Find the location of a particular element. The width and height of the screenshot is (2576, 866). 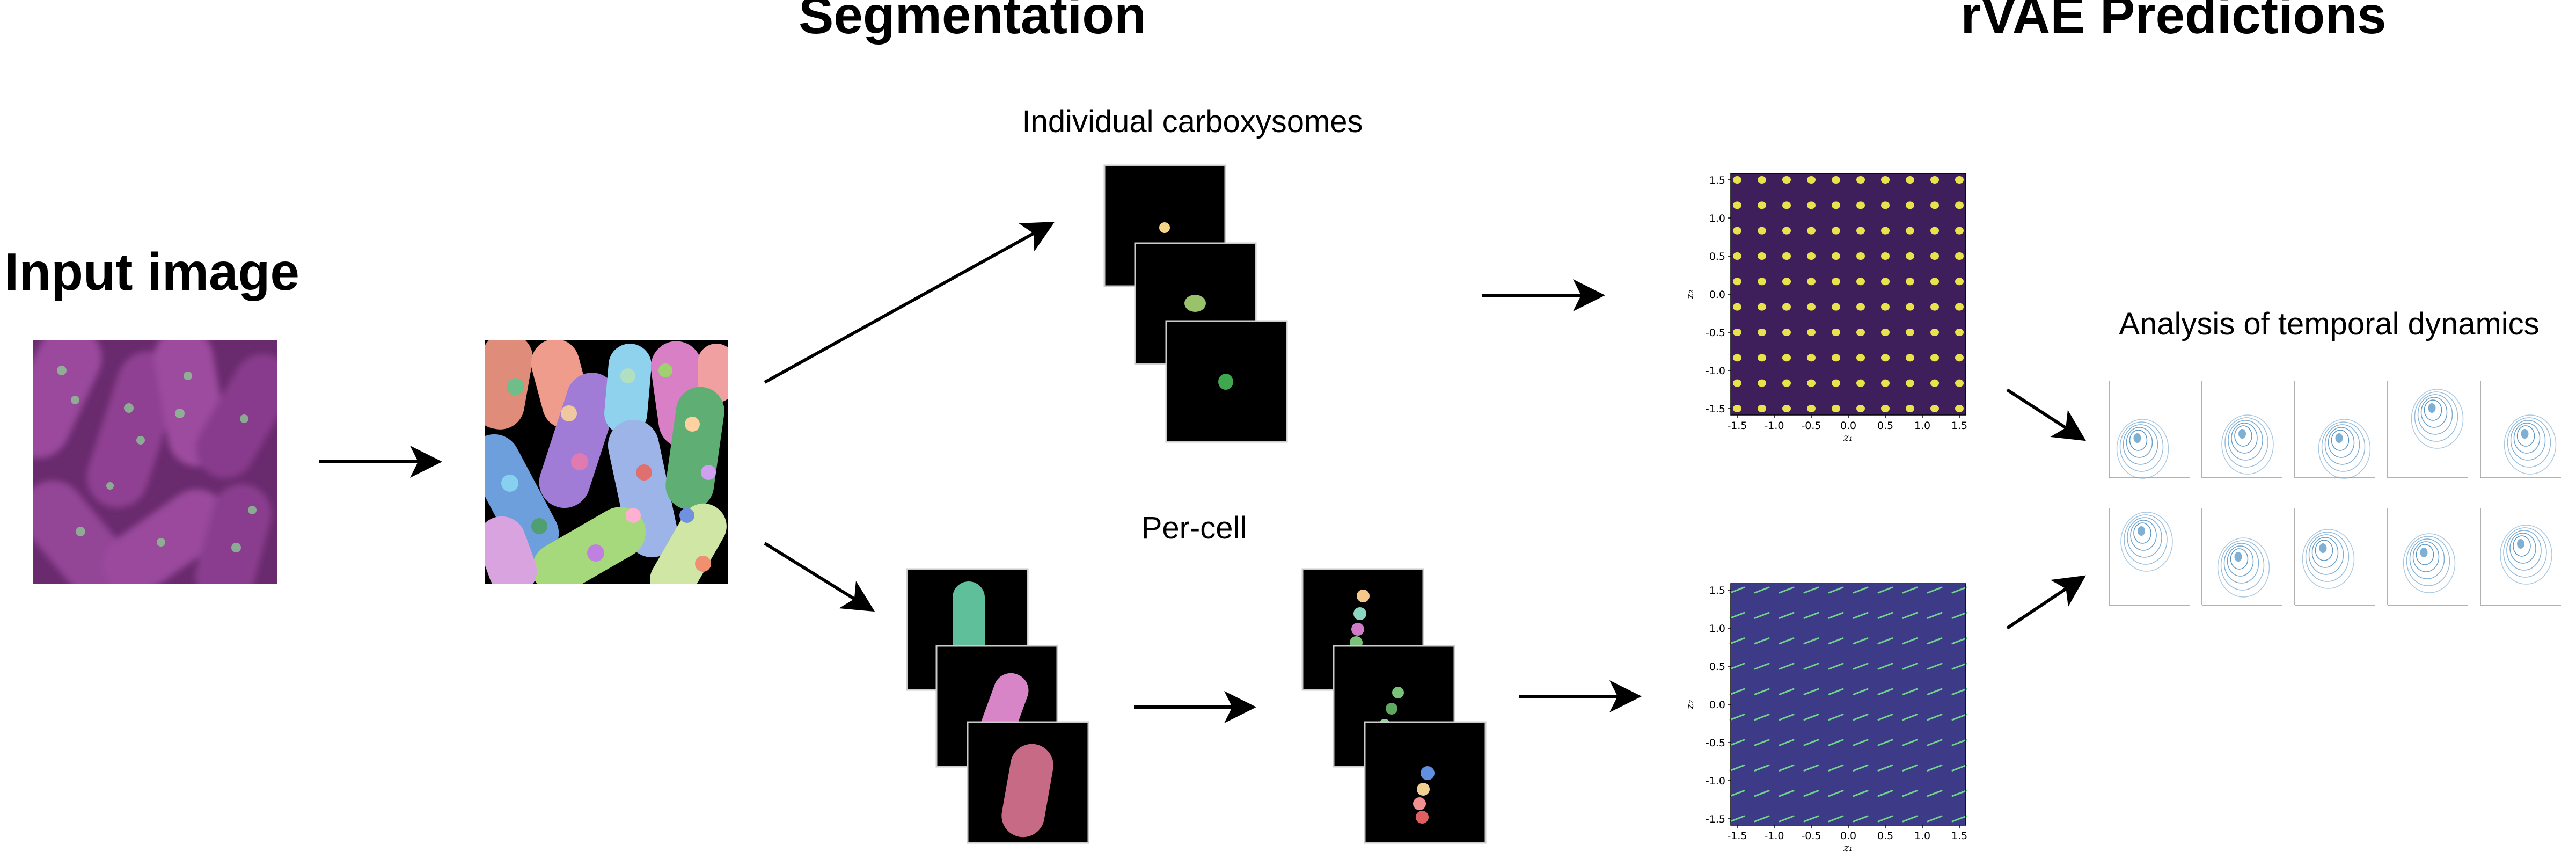

label-individual-carboxysomes: Individual carboxysomes is located at coordinates (1192, 122).